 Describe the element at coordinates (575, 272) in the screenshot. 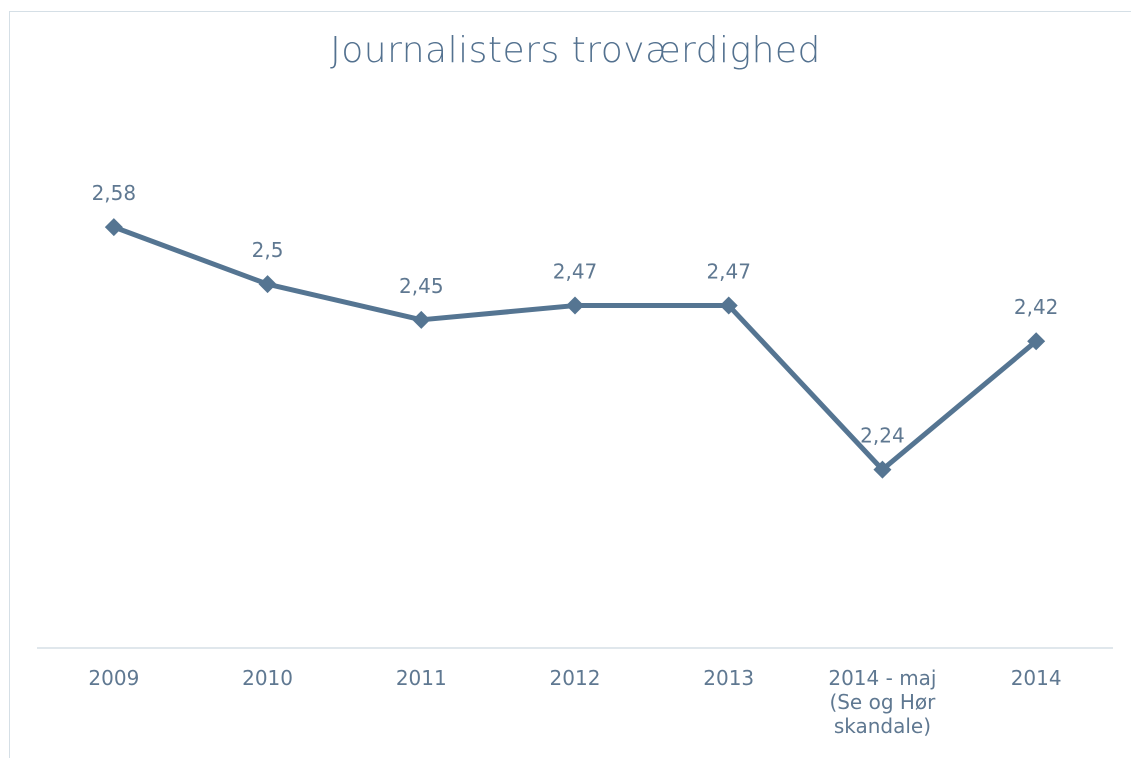

I see `data-label-3: 2,47` at that location.